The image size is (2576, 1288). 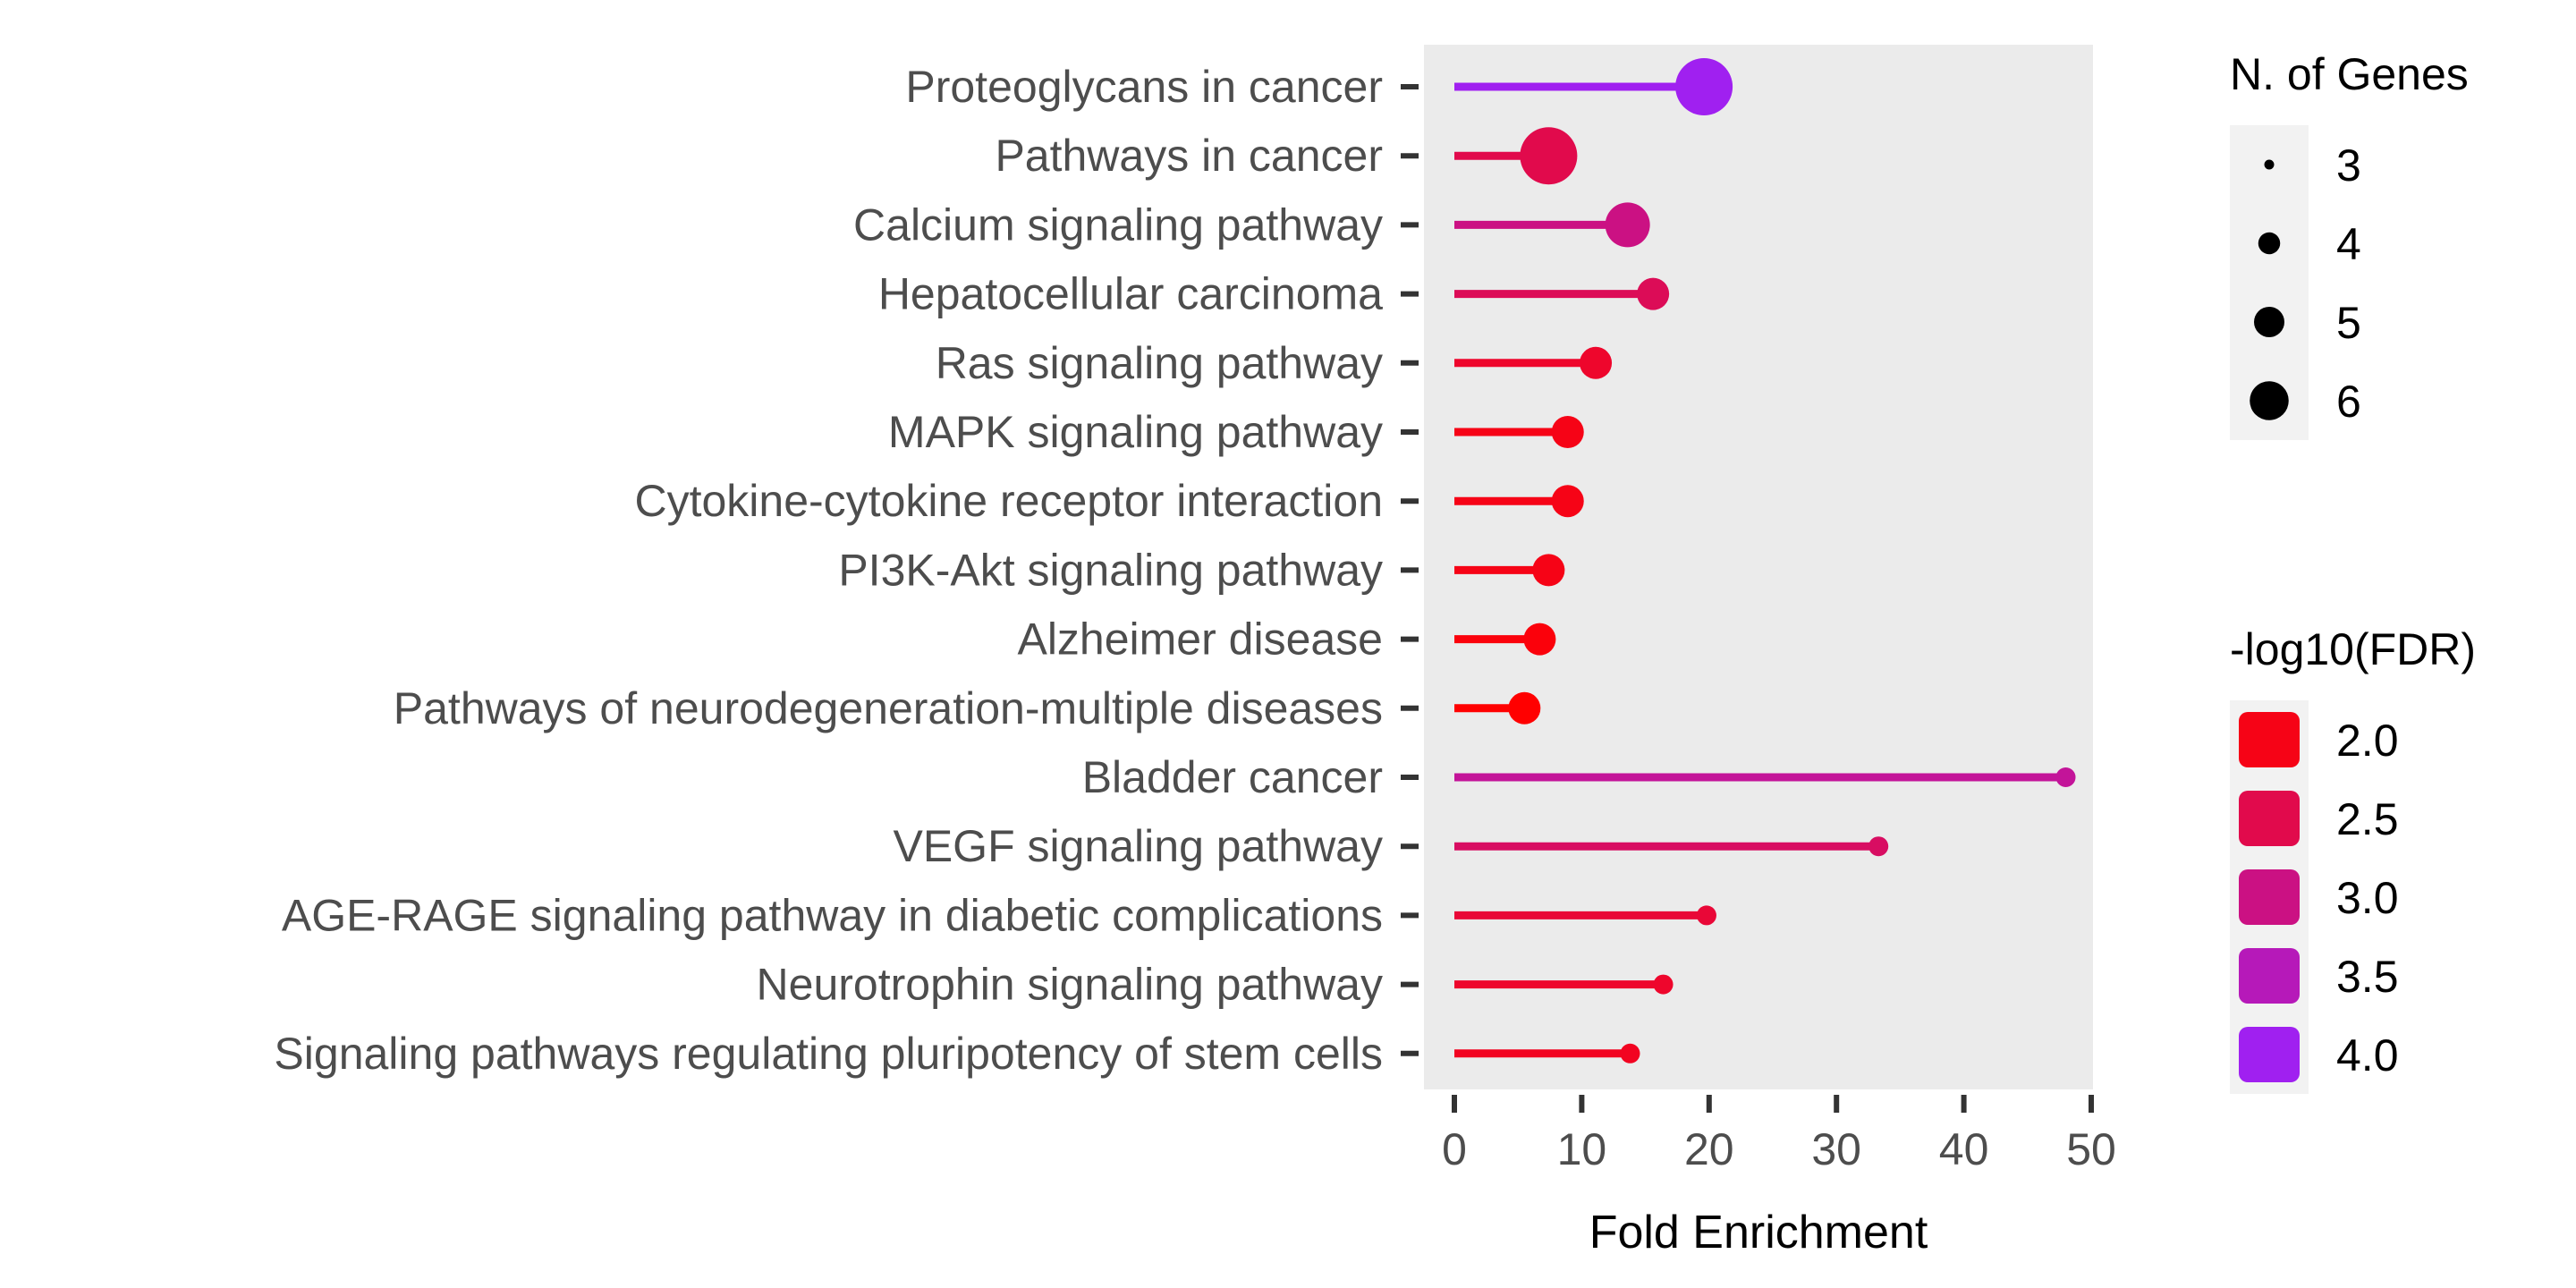 I want to click on size-legend-label: 6, so click(x=2348, y=402).